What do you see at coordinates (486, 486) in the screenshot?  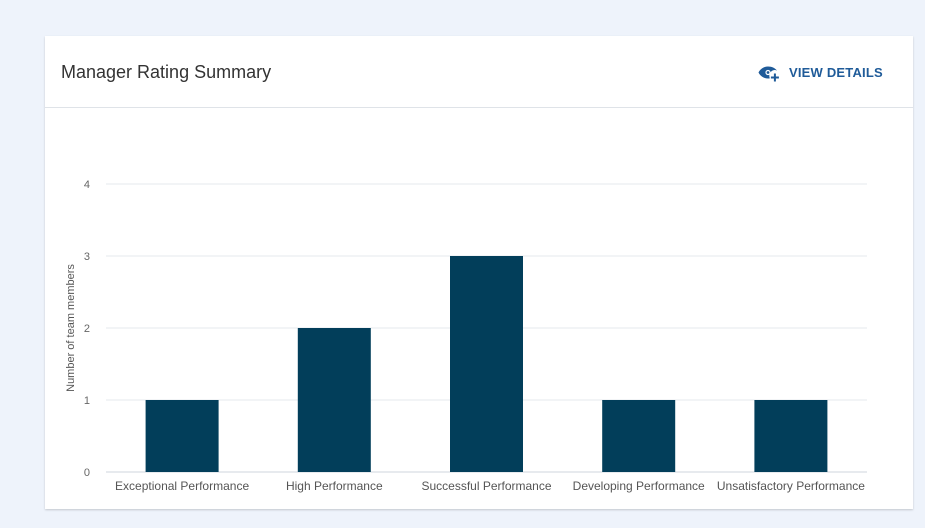 I see `x-tick-label: Successful Performance` at bounding box center [486, 486].